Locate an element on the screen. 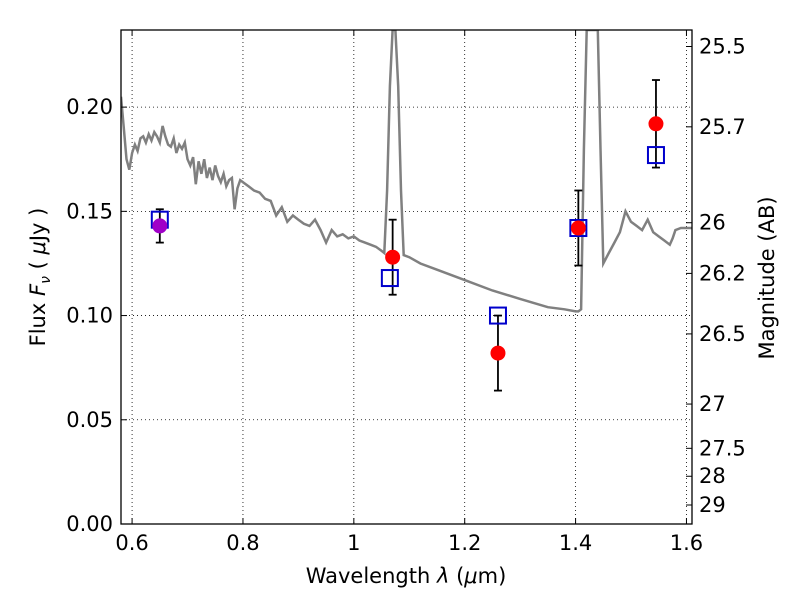 This screenshot has width=800, height=600. x-tick-label: 1.6 is located at coordinates (686, 543).